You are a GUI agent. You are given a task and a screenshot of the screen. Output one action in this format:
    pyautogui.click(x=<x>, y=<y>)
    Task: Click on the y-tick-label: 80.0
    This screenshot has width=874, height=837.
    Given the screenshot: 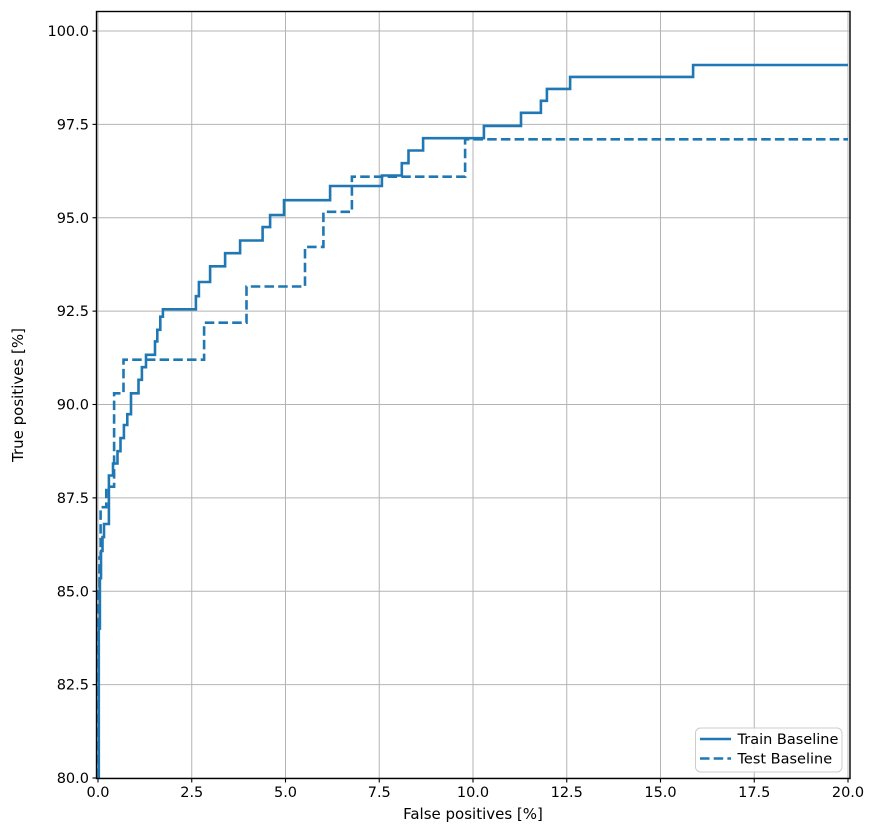 What is the action you would take?
    pyautogui.click(x=73, y=779)
    